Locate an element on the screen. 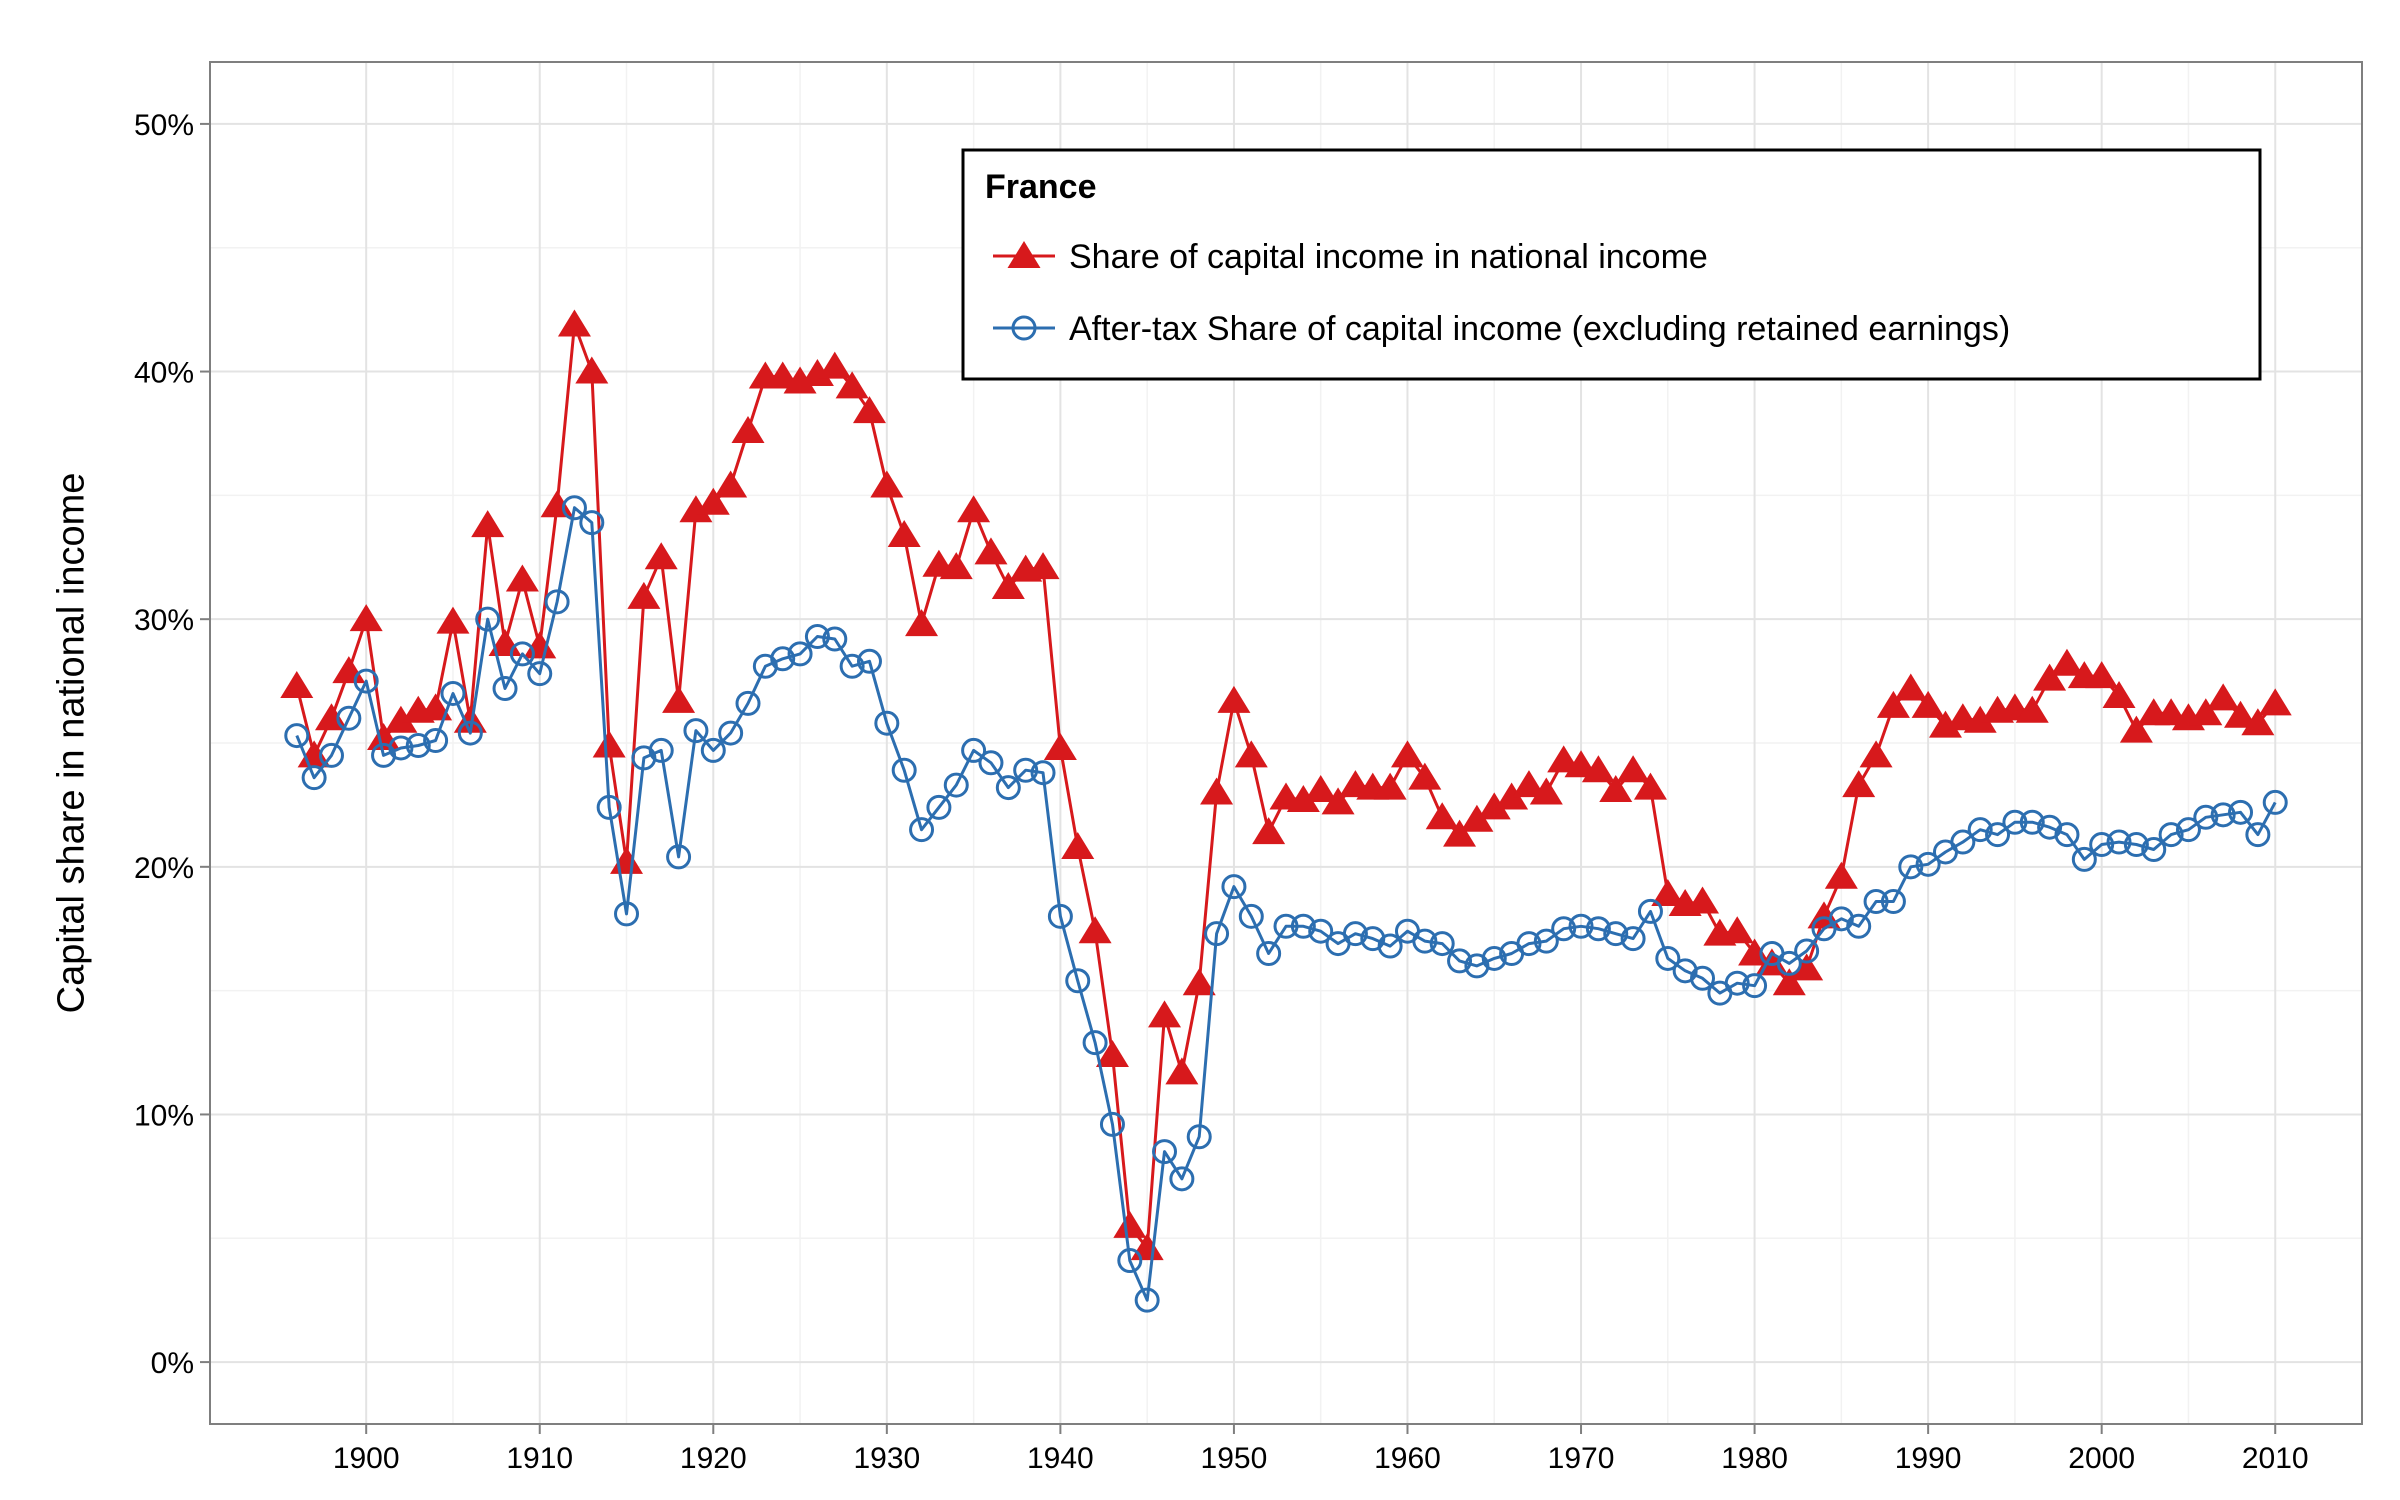 The image size is (2400, 1500). y-tick-label: 0% is located at coordinates (172, 1363).